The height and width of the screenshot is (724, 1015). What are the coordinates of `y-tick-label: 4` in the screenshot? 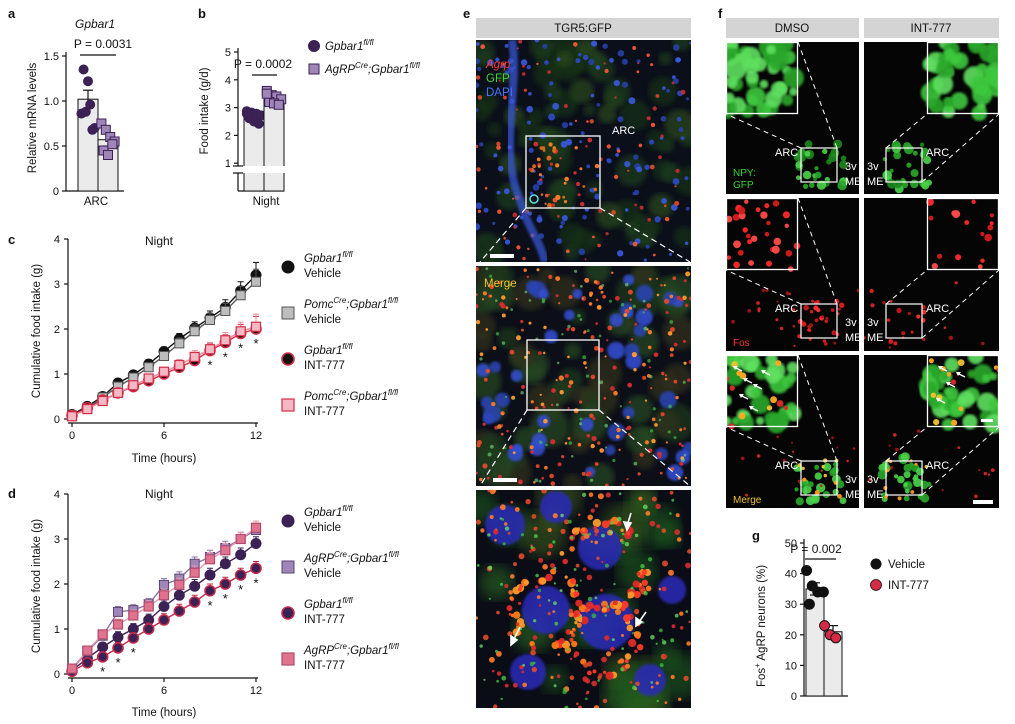 It's located at (228, 81).